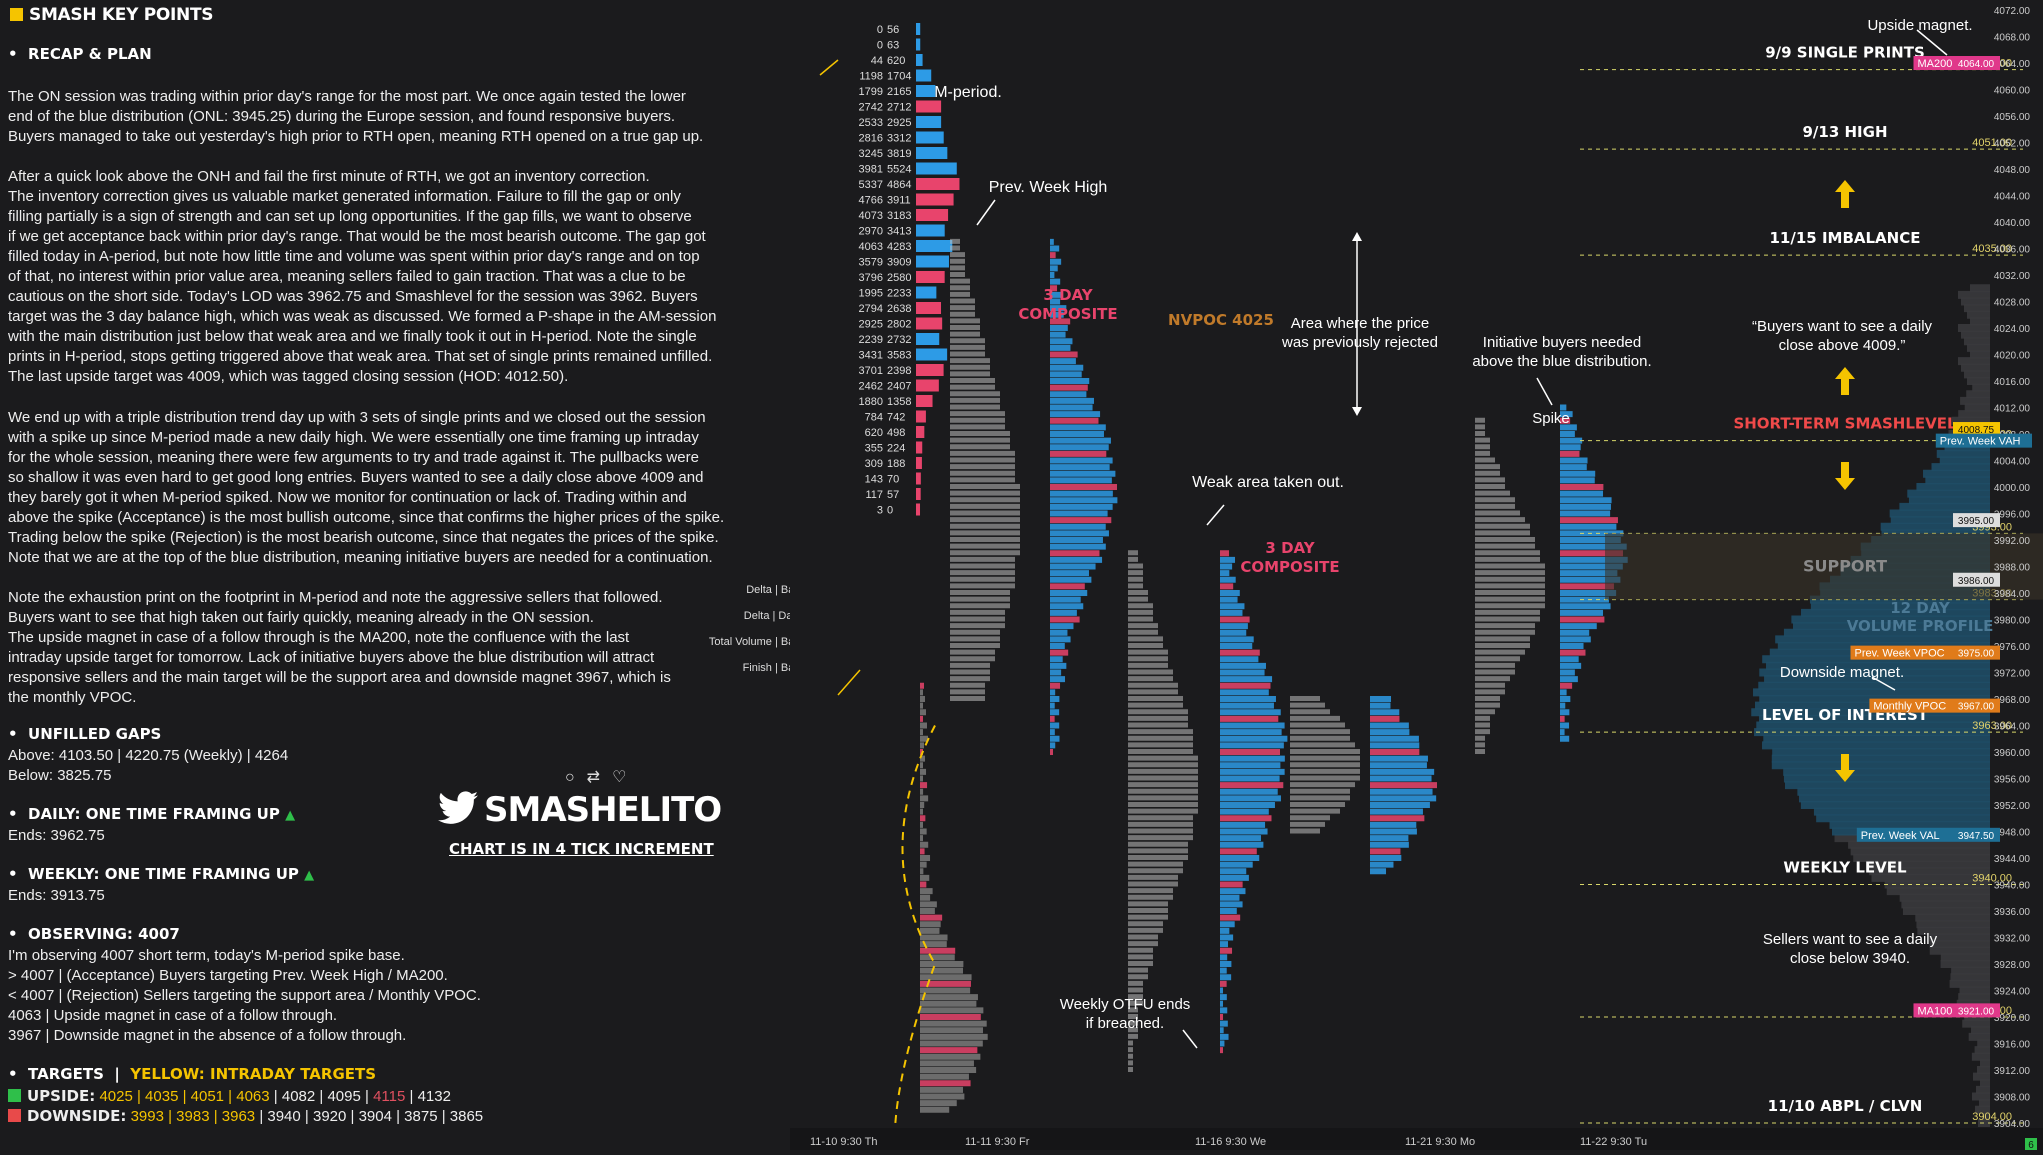 The height and width of the screenshot is (1155, 2043). Describe the element at coordinates (60, 775) in the screenshot. I see `gaps-below: Below: 3825.75` at that location.